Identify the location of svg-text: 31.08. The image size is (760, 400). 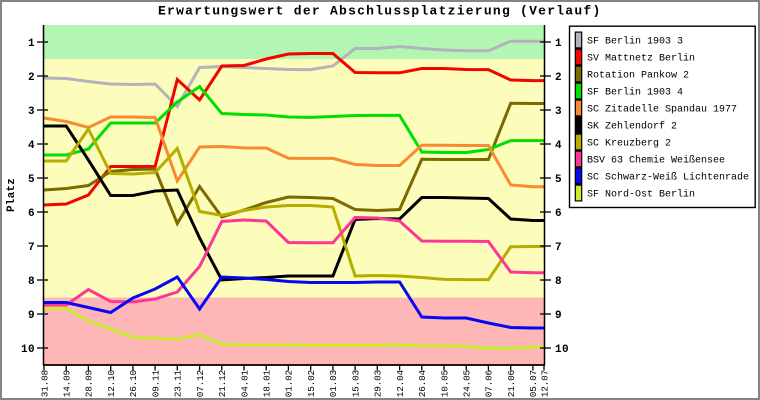
(44, 383).